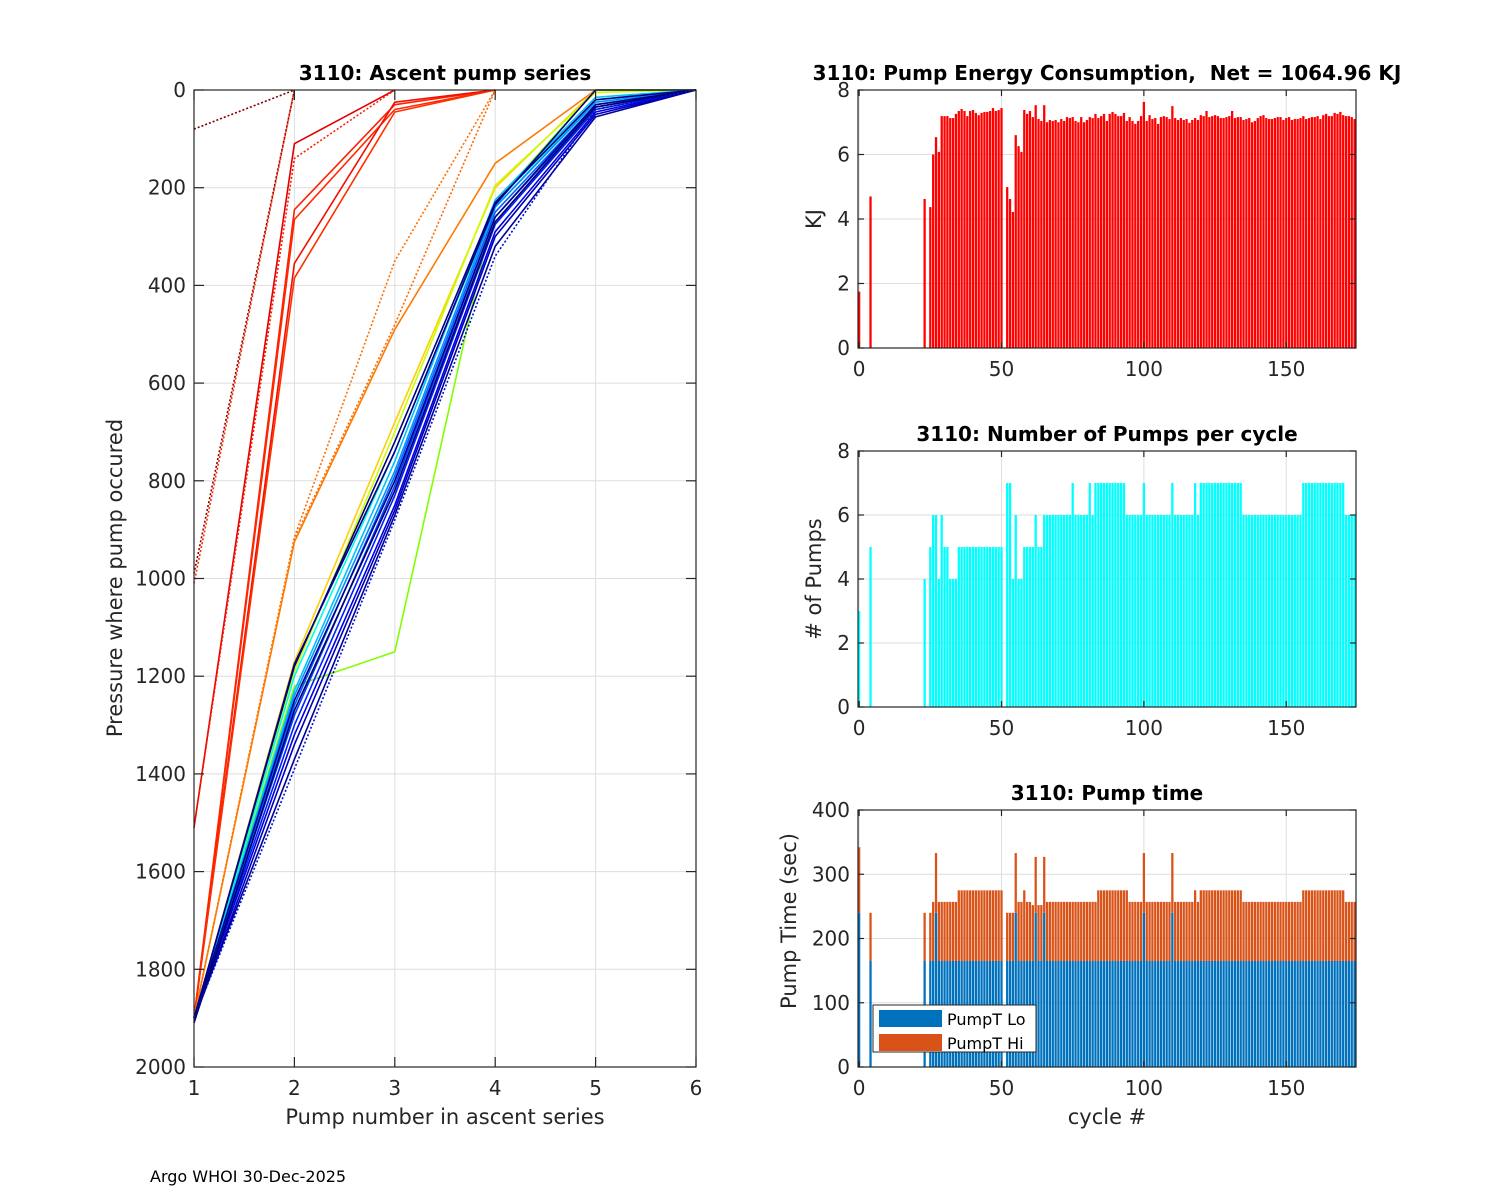 The image size is (1500, 1200). Describe the element at coordinates (831, 874) in the screenshot. I see `y-tick-label: 300` at that location.